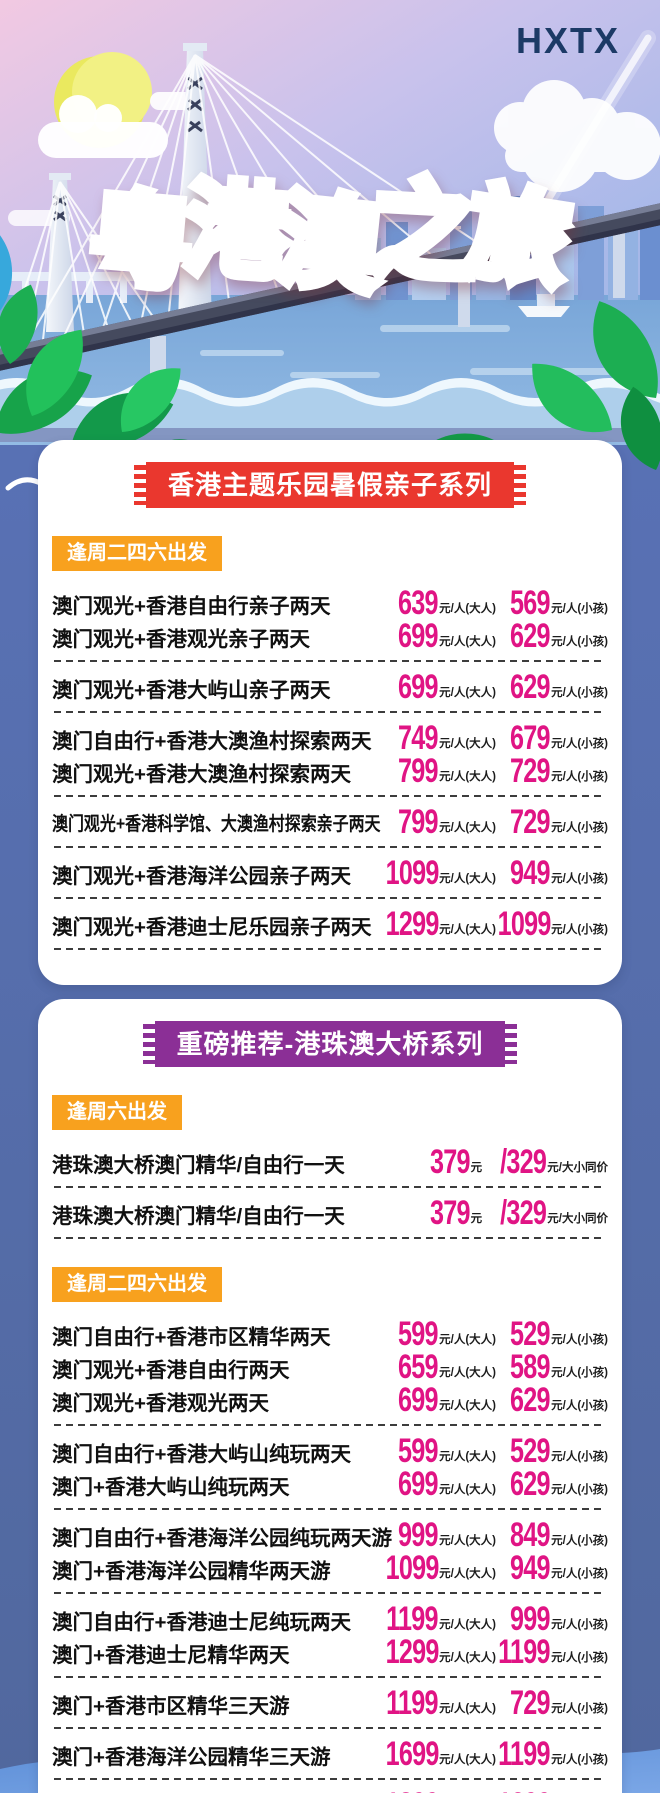  Describe the element at coordinates (330, 1753) in the screenshot. I see `tour-group: 澳门+香港海洋公园精华三天游 1699 元/人(大人) 1199 元/人(小孩)` at that location.